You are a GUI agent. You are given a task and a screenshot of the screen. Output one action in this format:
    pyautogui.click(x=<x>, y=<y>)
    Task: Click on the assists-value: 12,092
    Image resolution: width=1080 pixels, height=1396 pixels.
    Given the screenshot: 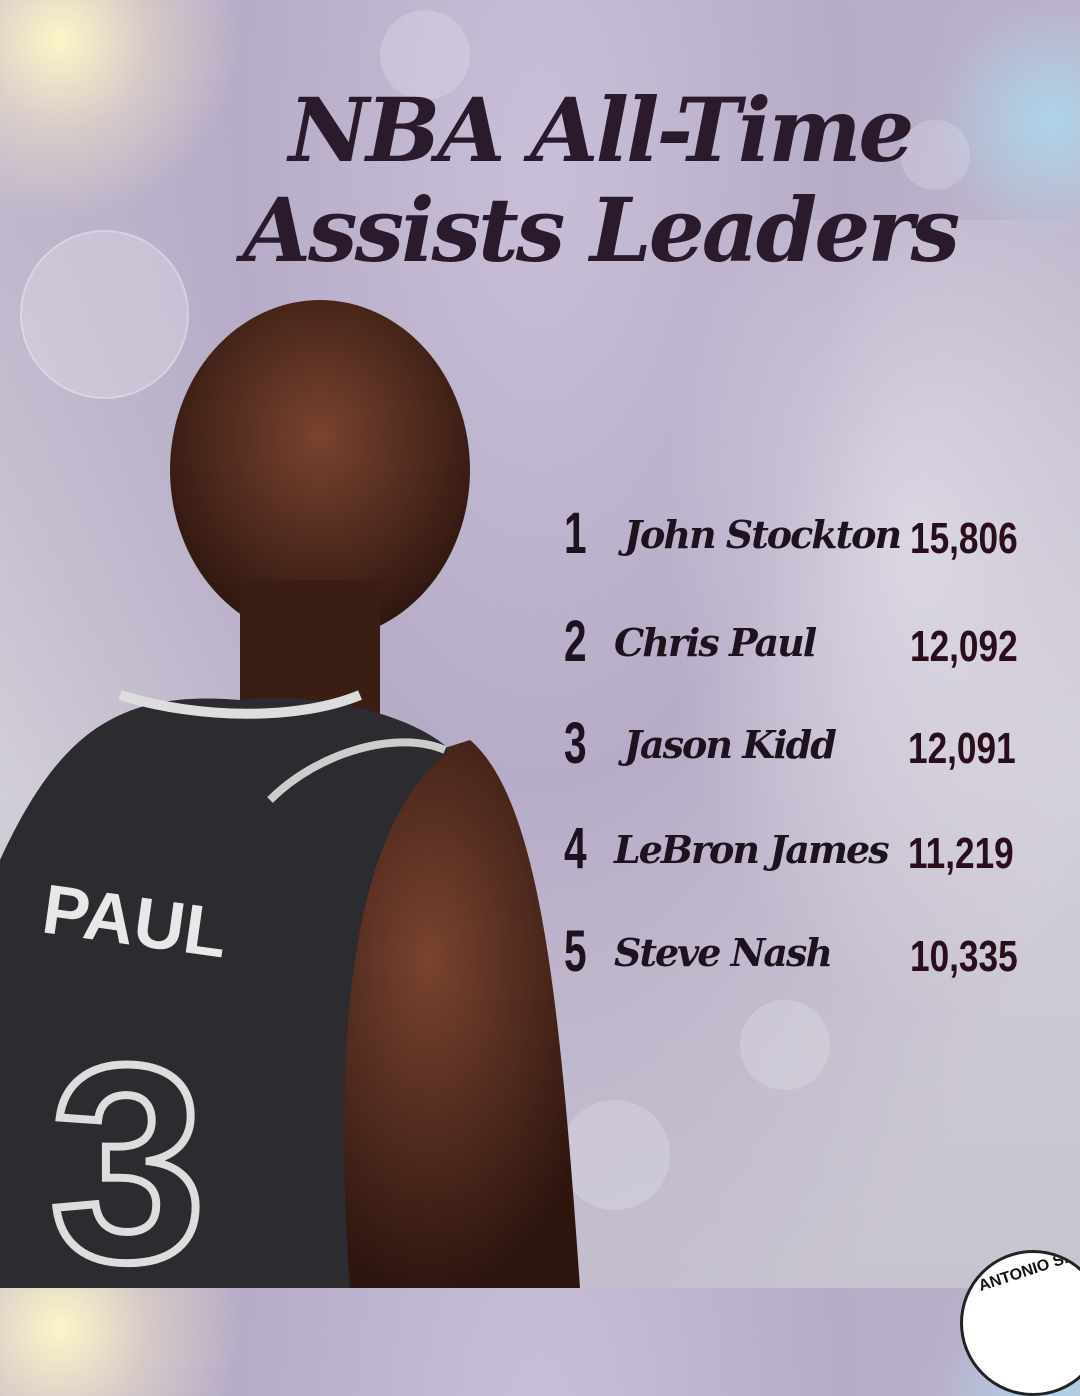 What is the action you would take?
    pyautogui.click(x=964, y=646)
    